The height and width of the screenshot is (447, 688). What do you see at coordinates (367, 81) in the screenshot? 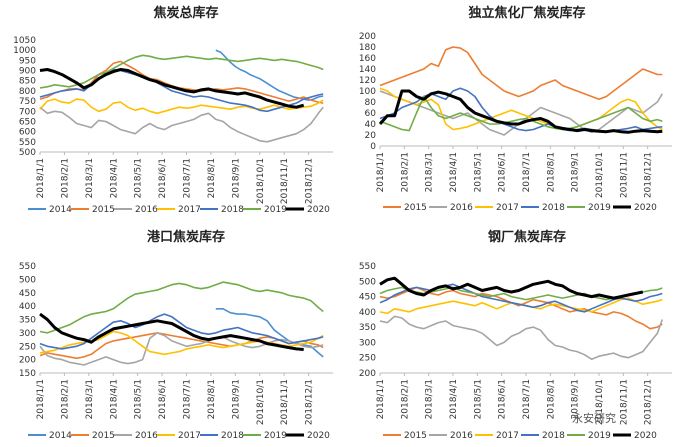
I see `y-tick-label: 120` at bounding box center [367, 81].